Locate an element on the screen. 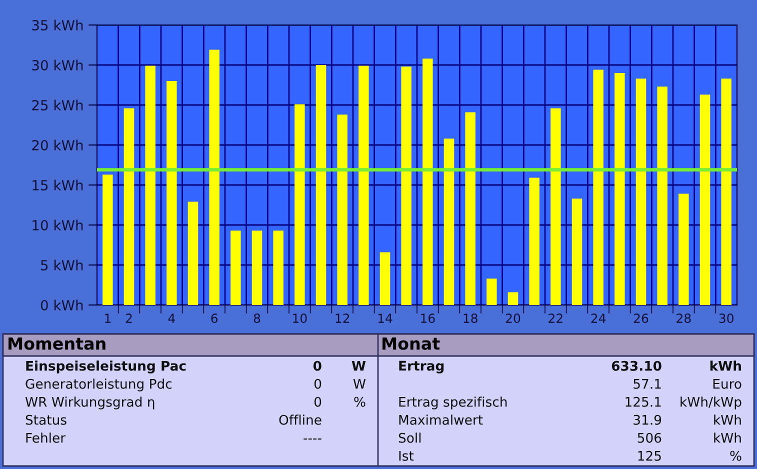 This screenshot has width=757, height=469. y-tick-label: 20 kWh is located at coordinates (57, 145).